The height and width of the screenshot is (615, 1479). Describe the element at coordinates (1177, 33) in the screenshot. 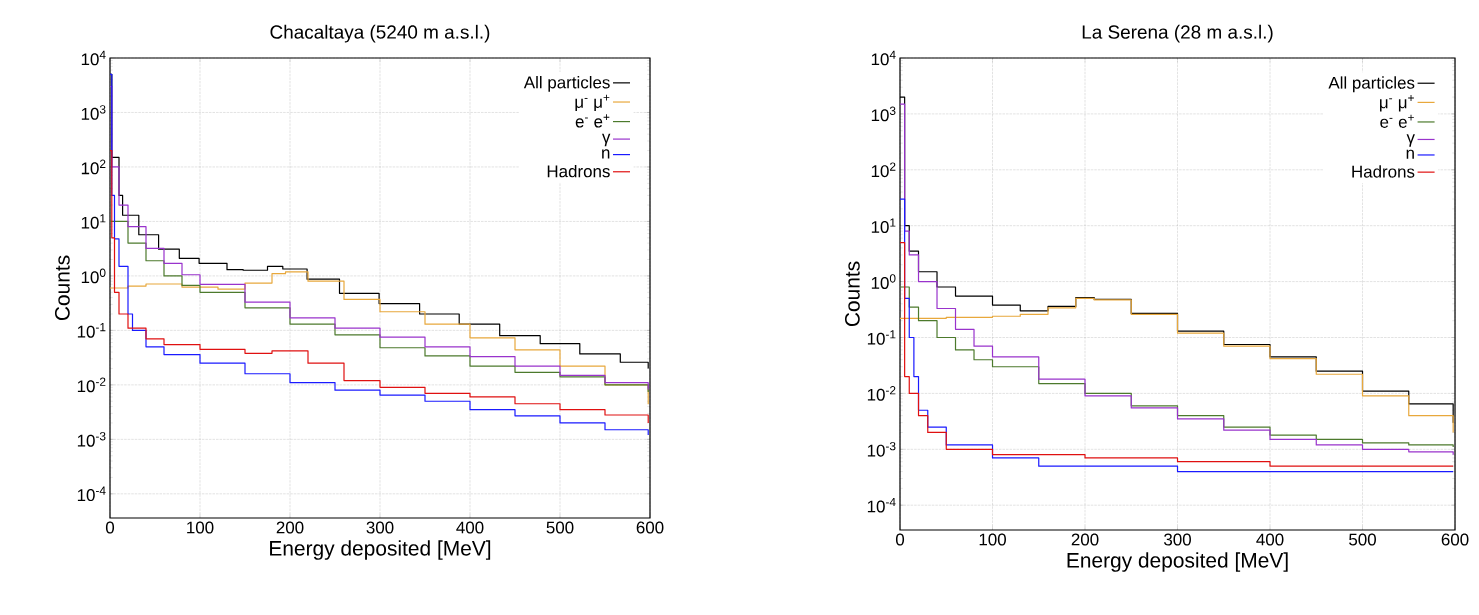

I see `chart-title: La Serena (28 m a.s.l.)` at that location.